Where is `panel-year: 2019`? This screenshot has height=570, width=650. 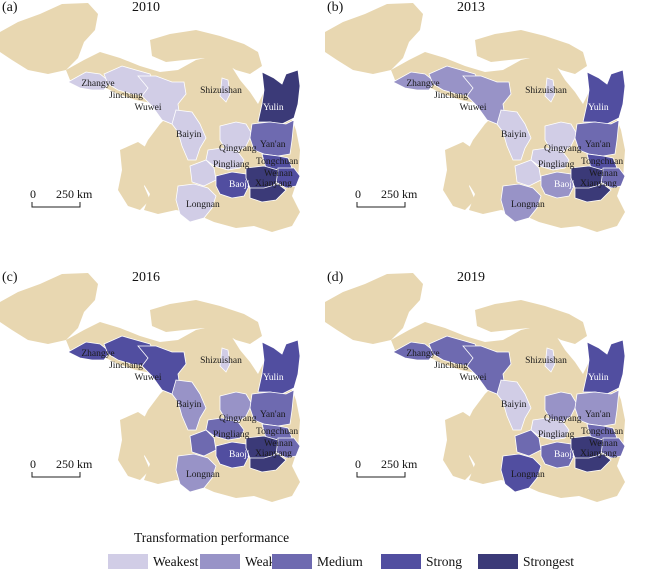
panel-year: 2019 is located at coordinates (471, 277).